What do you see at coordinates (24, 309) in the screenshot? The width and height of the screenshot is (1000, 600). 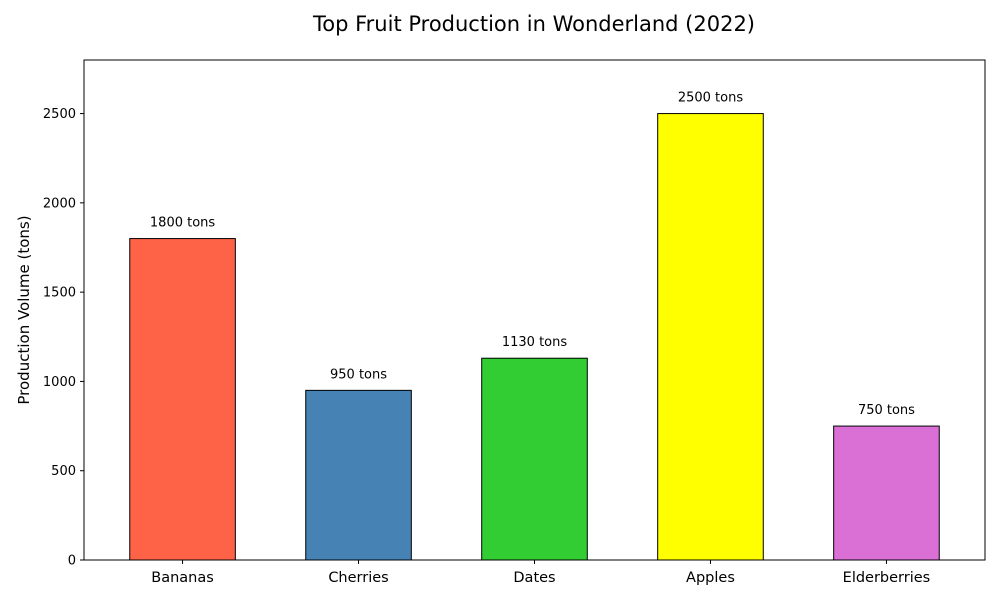 I see `y-axis-label: Production Volume (tons)` at bounding box center [24, 309].